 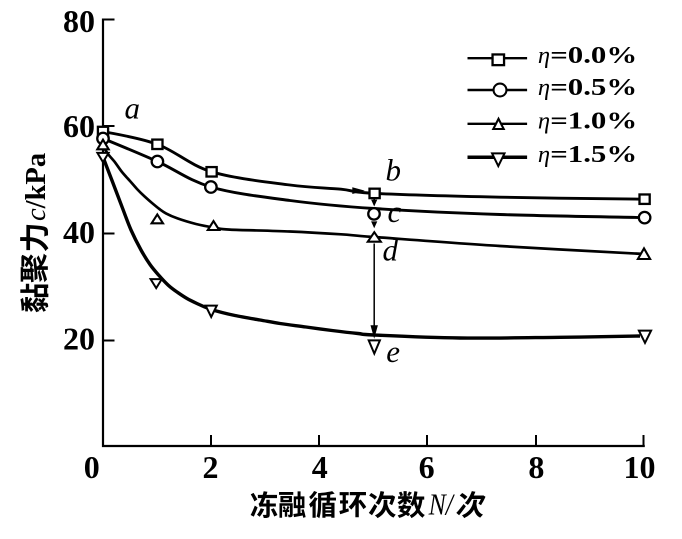 What do you see at coordinates (36, 187) in the screenshot?
I see `svg-text: c/kPa` at bounding box center [36, 187].